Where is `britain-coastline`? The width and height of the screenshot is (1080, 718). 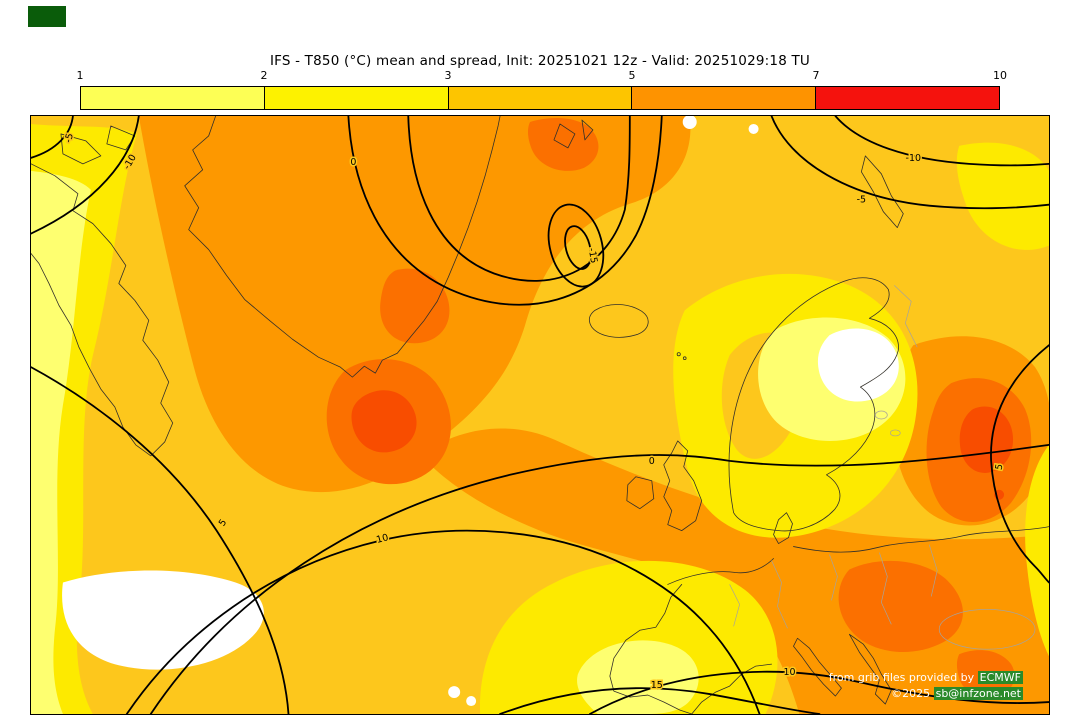
britain-coastline is located at coordinates (683, 486).